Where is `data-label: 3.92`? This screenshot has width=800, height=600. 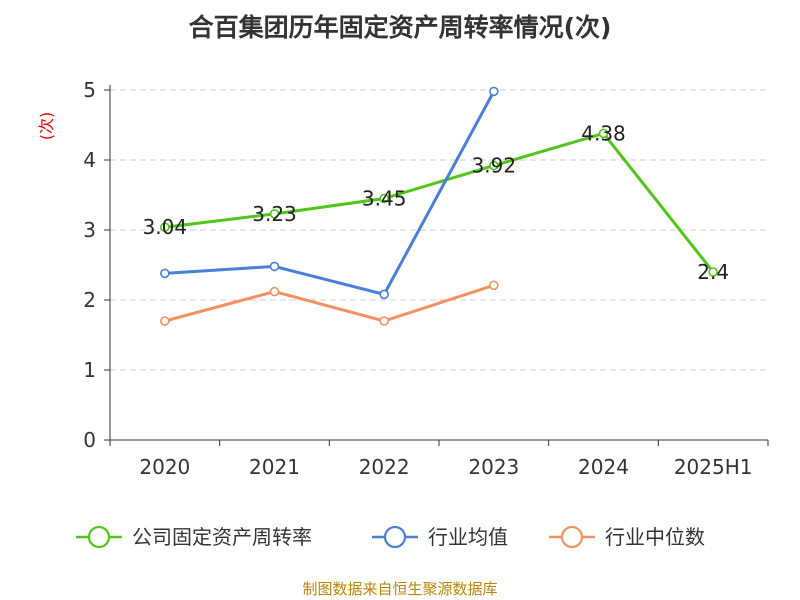 data-label: 3.92 is located at coordinates (494, 166).